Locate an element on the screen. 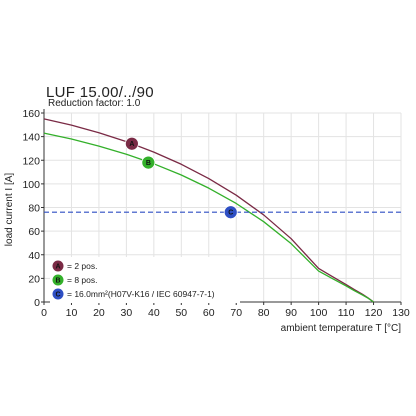 The width and height of the screenshot is (416, 416). x-tick-label: 10 is located at coordinates (72, 313).